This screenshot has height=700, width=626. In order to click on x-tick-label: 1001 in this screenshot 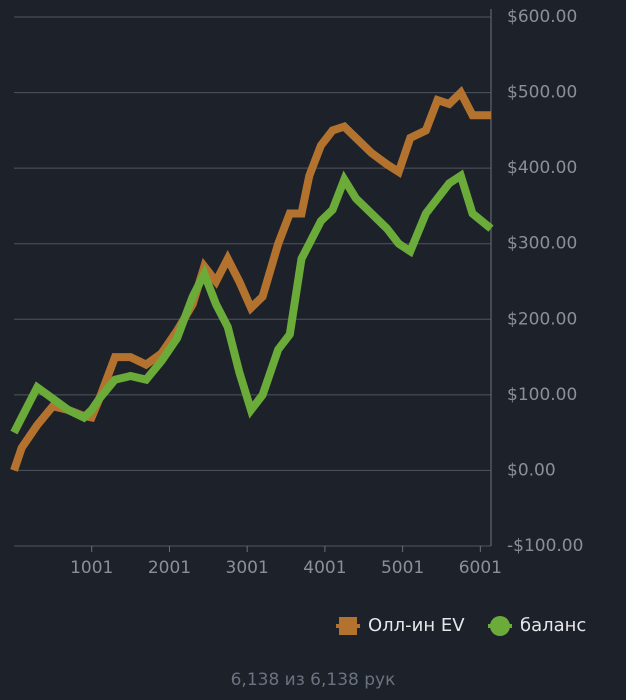, I will do `click(91, 568)`.